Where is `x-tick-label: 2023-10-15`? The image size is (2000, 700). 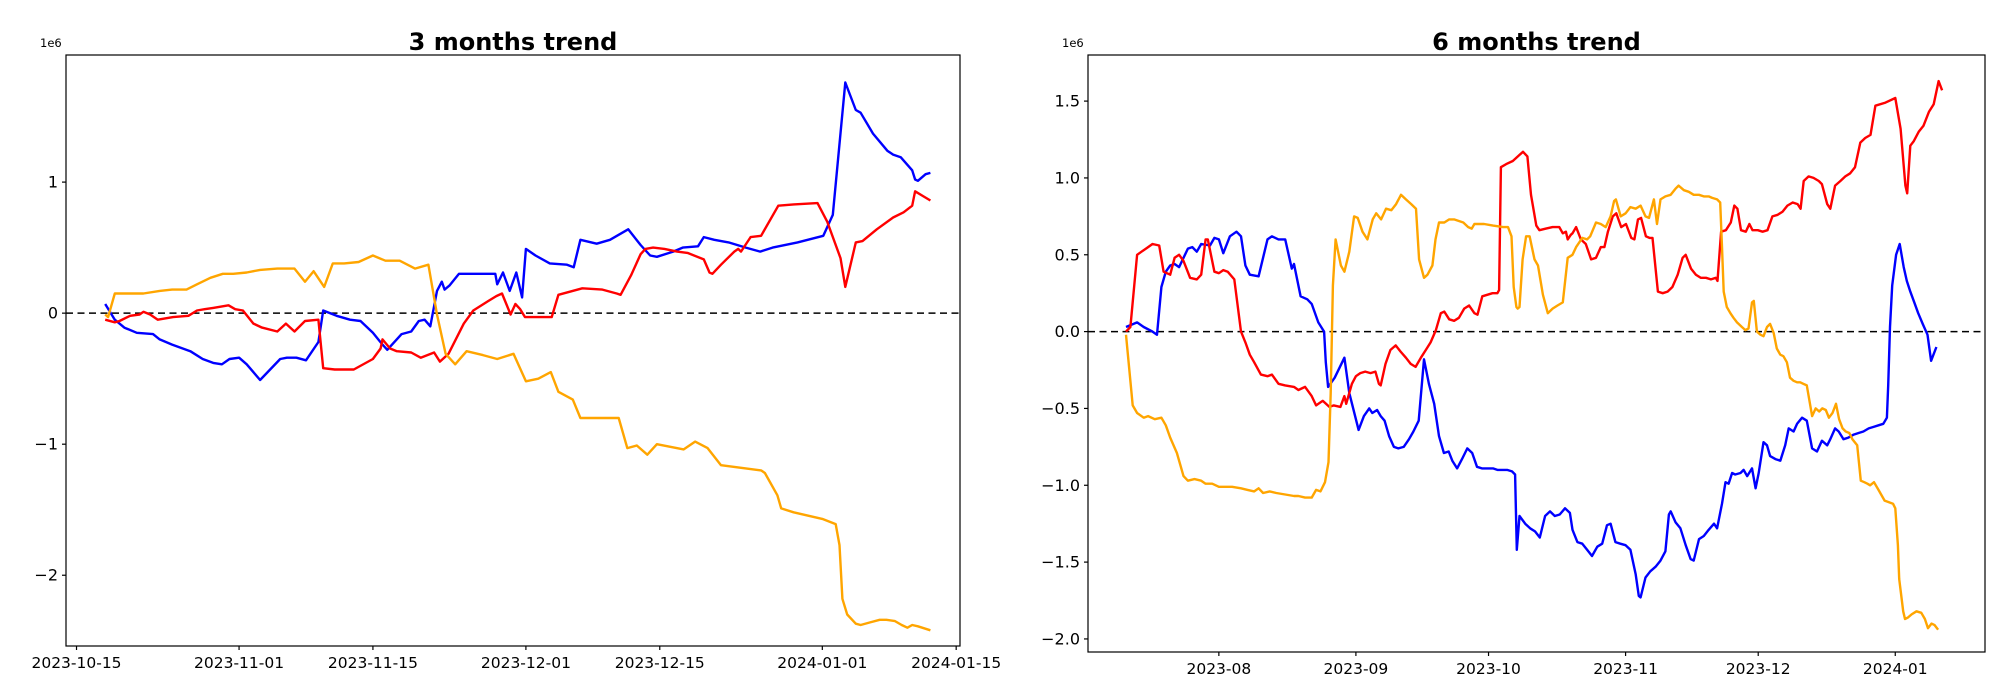 x-tick-label: 2023-10-15 is located at coordinates (76, 663).